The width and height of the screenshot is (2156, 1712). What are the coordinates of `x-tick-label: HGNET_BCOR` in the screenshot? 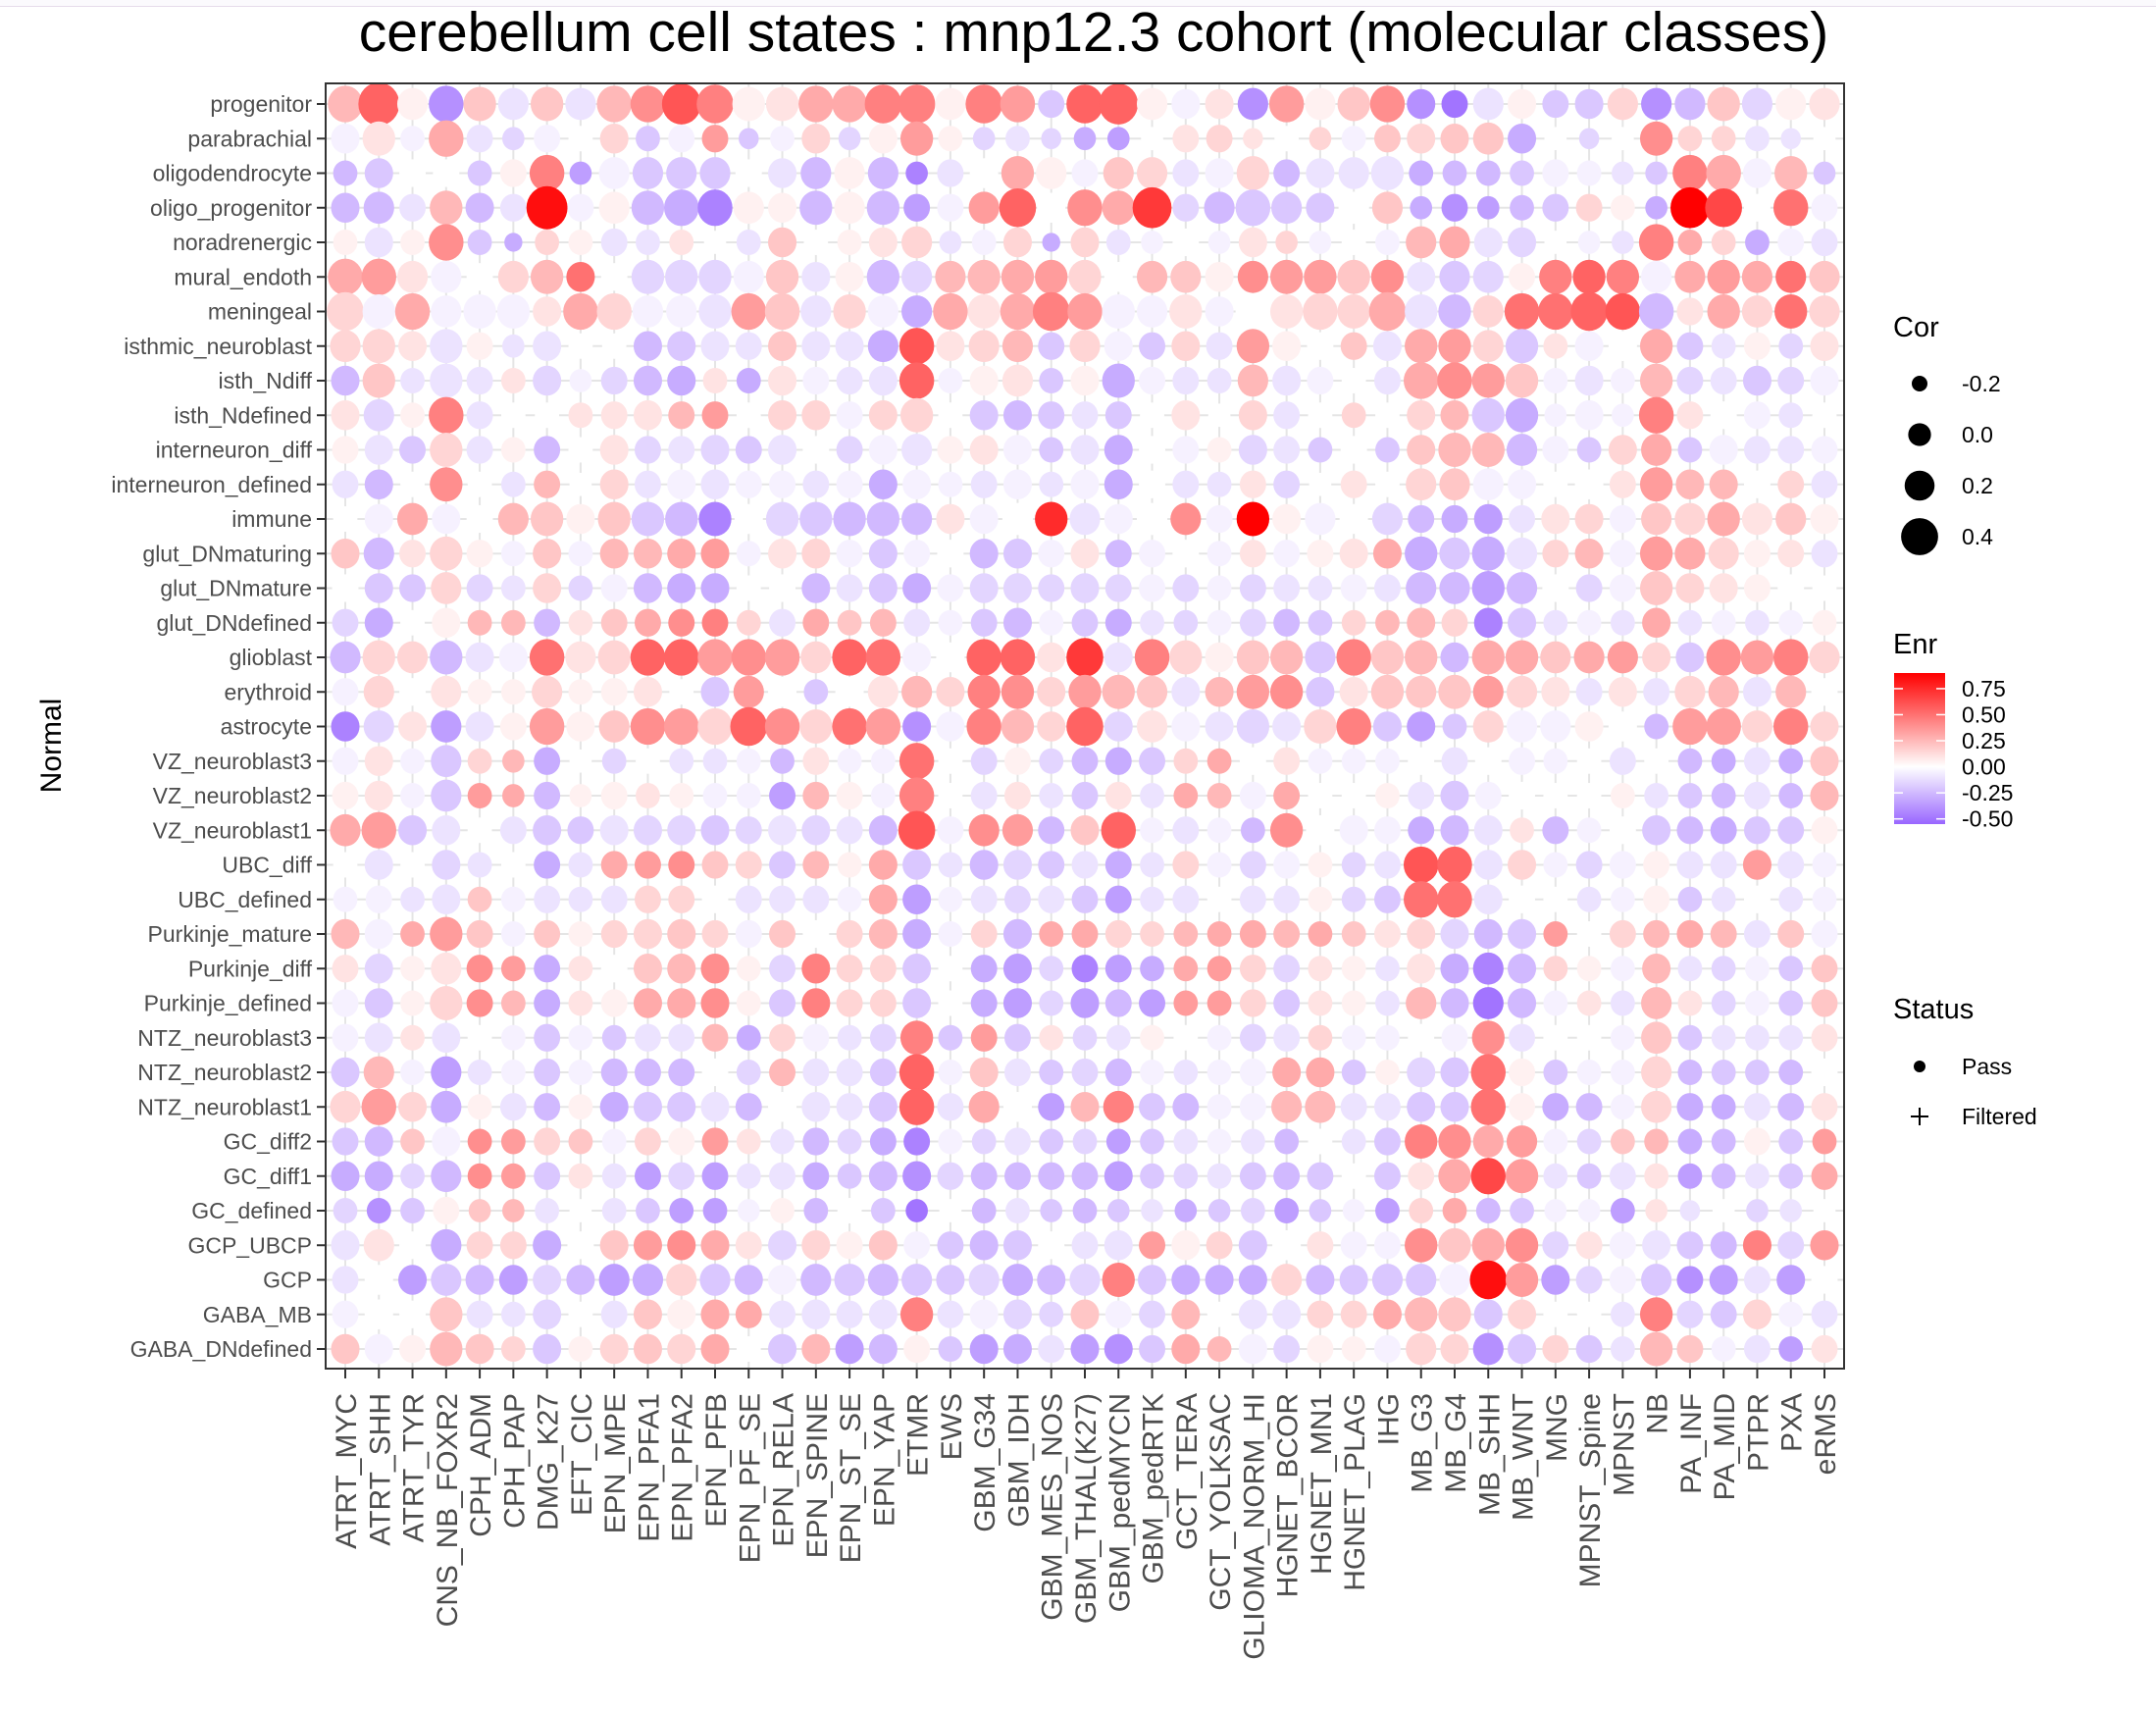 It's located at (1288, 1495).